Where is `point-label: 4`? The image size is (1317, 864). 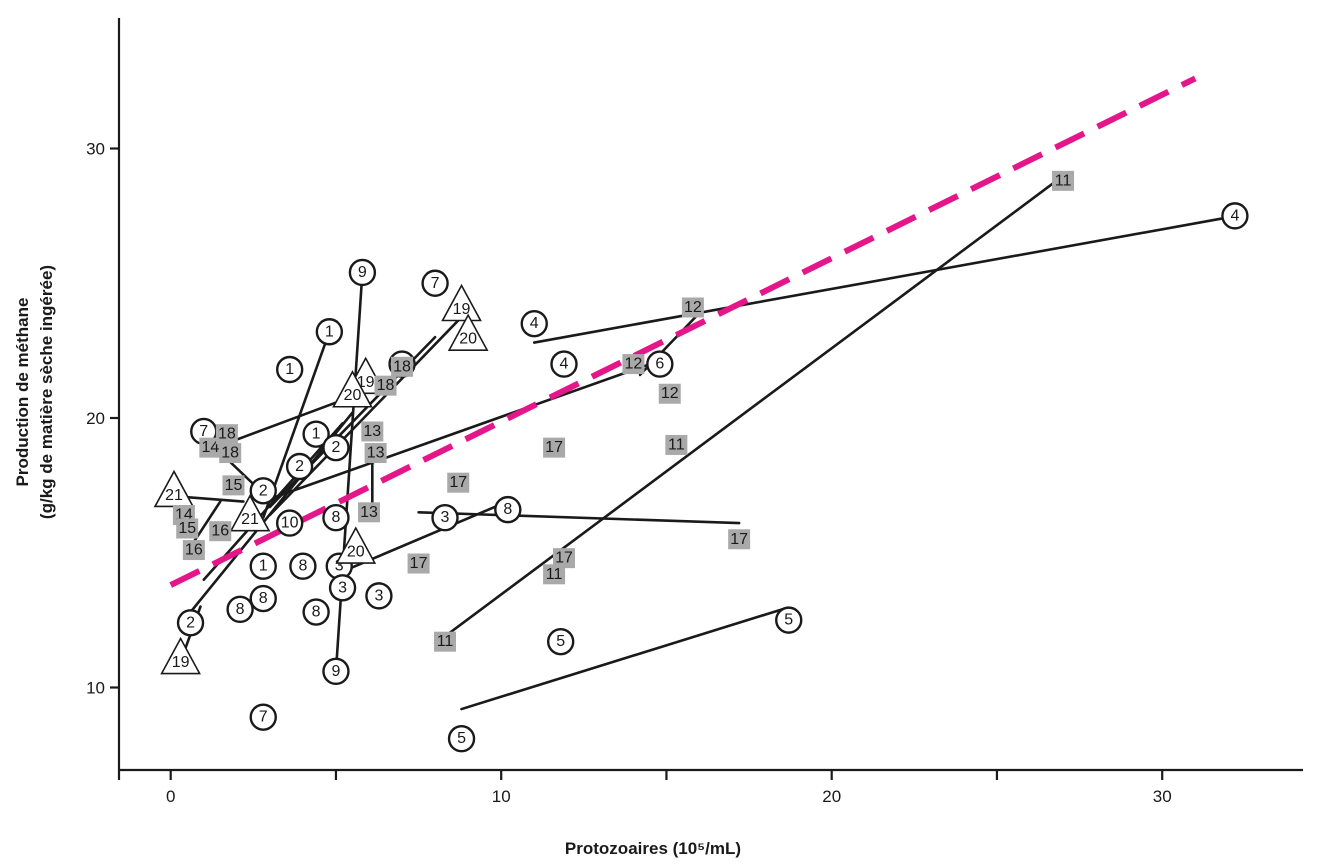
point-label: 4 is located at coordinates (534, 323).